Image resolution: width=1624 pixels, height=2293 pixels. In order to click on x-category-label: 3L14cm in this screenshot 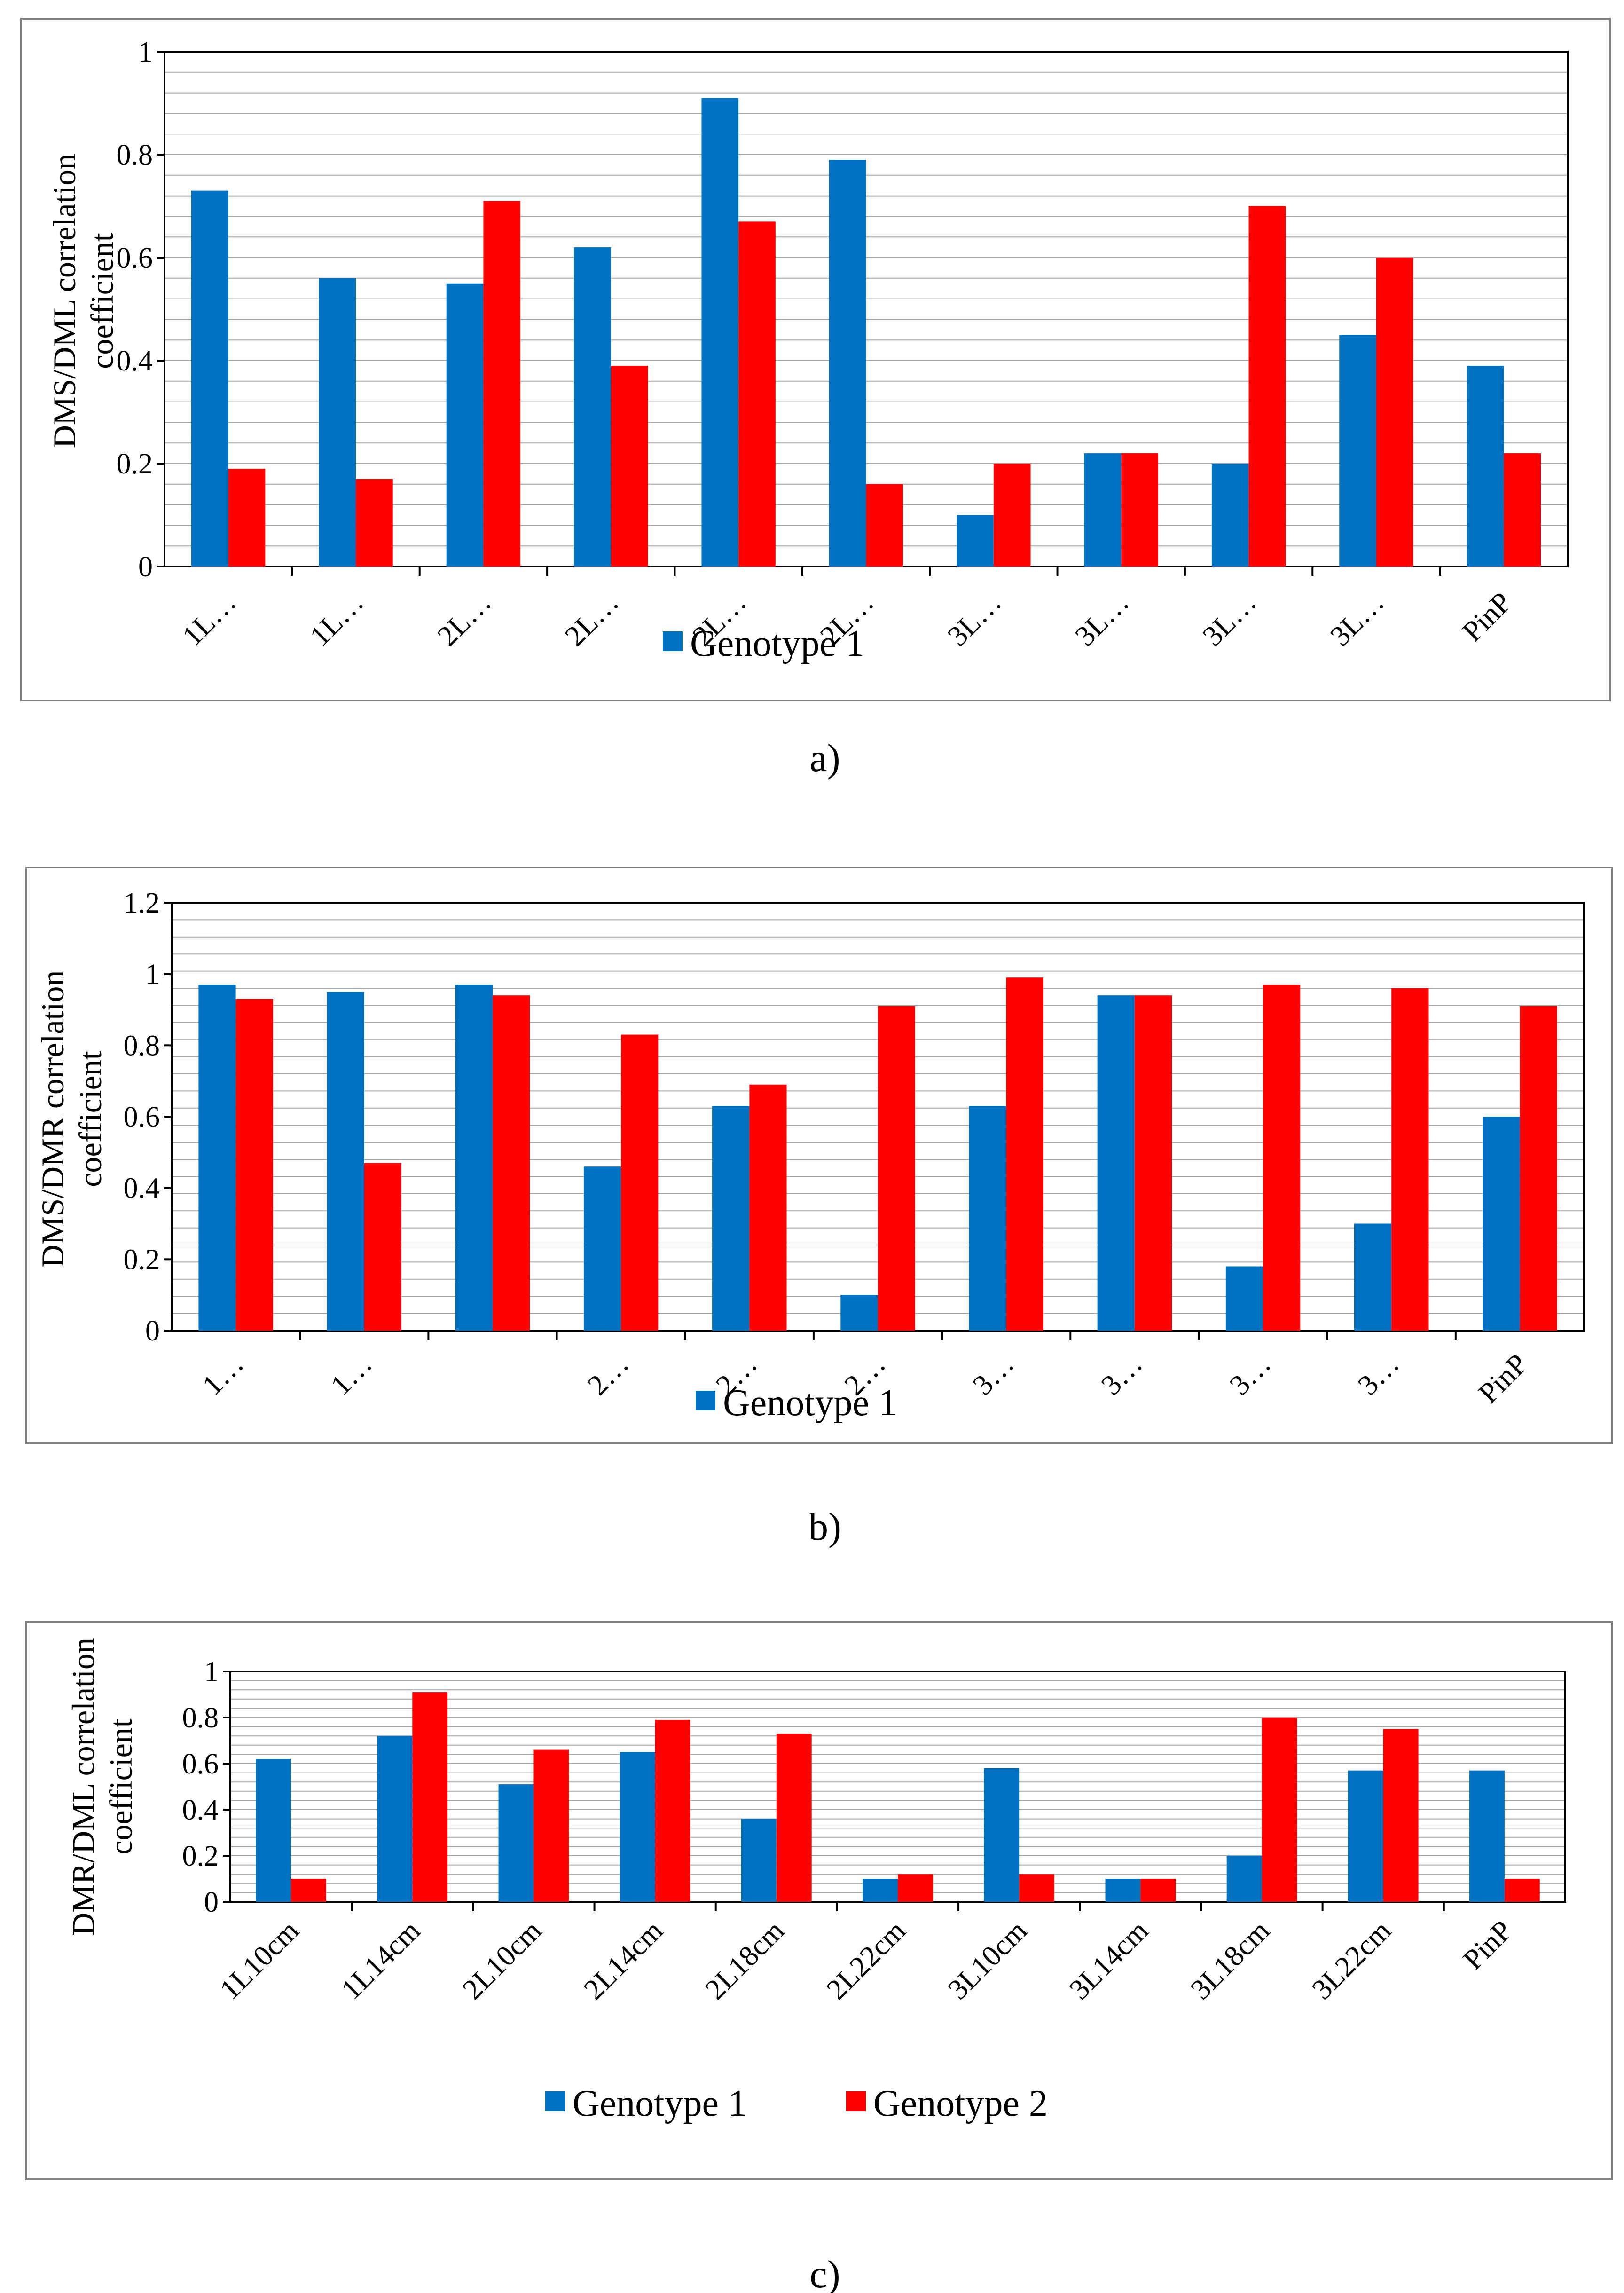, I will do `click(1108, 1960)`.